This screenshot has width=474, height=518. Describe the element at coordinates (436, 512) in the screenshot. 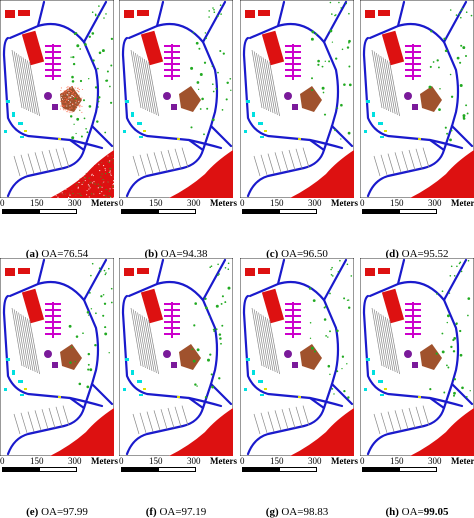

I see `caption-value: 99.05` at that location.